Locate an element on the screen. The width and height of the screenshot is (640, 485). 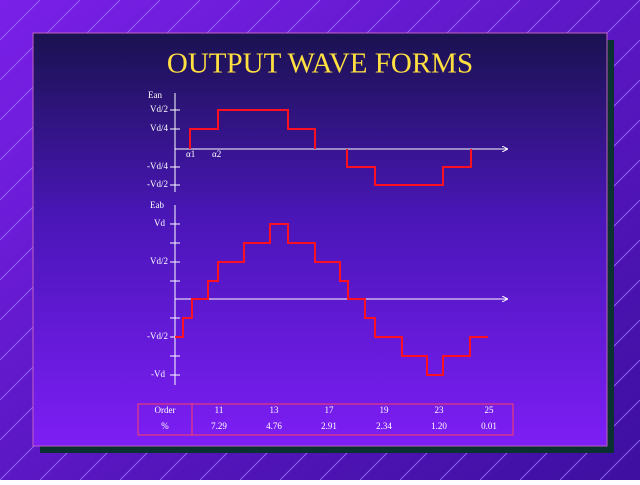
y-label: Vd is located at coordinates (159, 223).